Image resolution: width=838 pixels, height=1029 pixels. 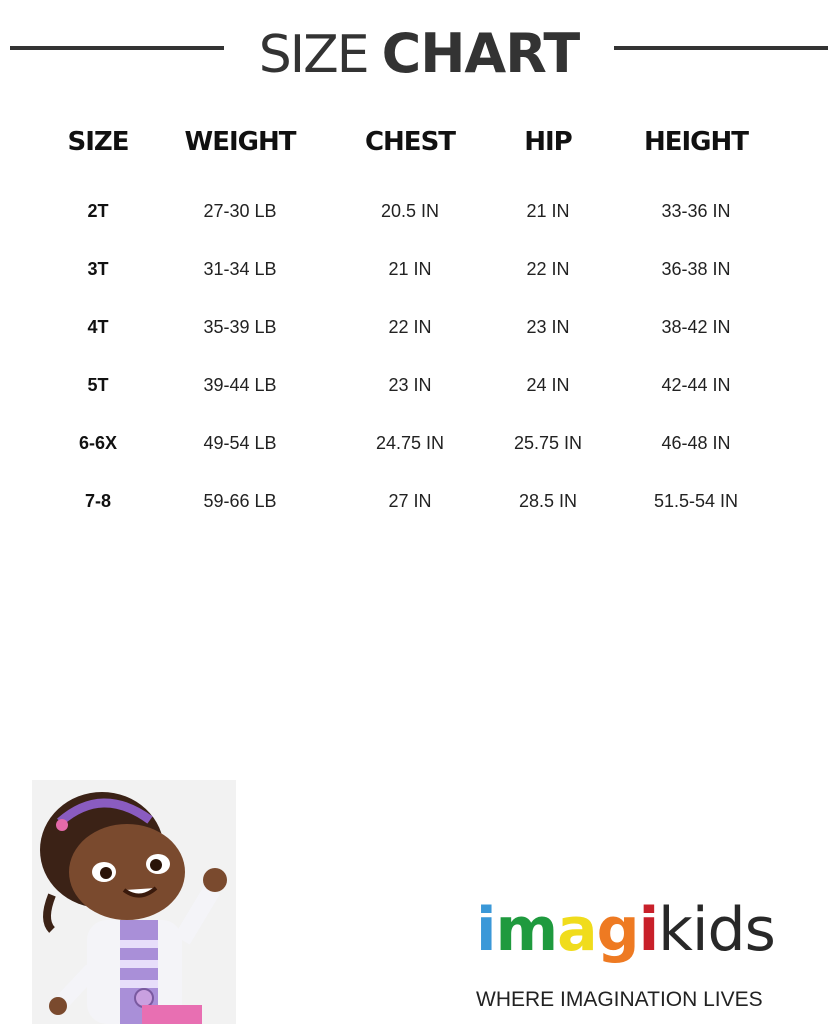 What do you see at coordinates (696, 211) in the screenshot?
I see `table-cell: 33-36 IN` at bounding box center [696, 211].